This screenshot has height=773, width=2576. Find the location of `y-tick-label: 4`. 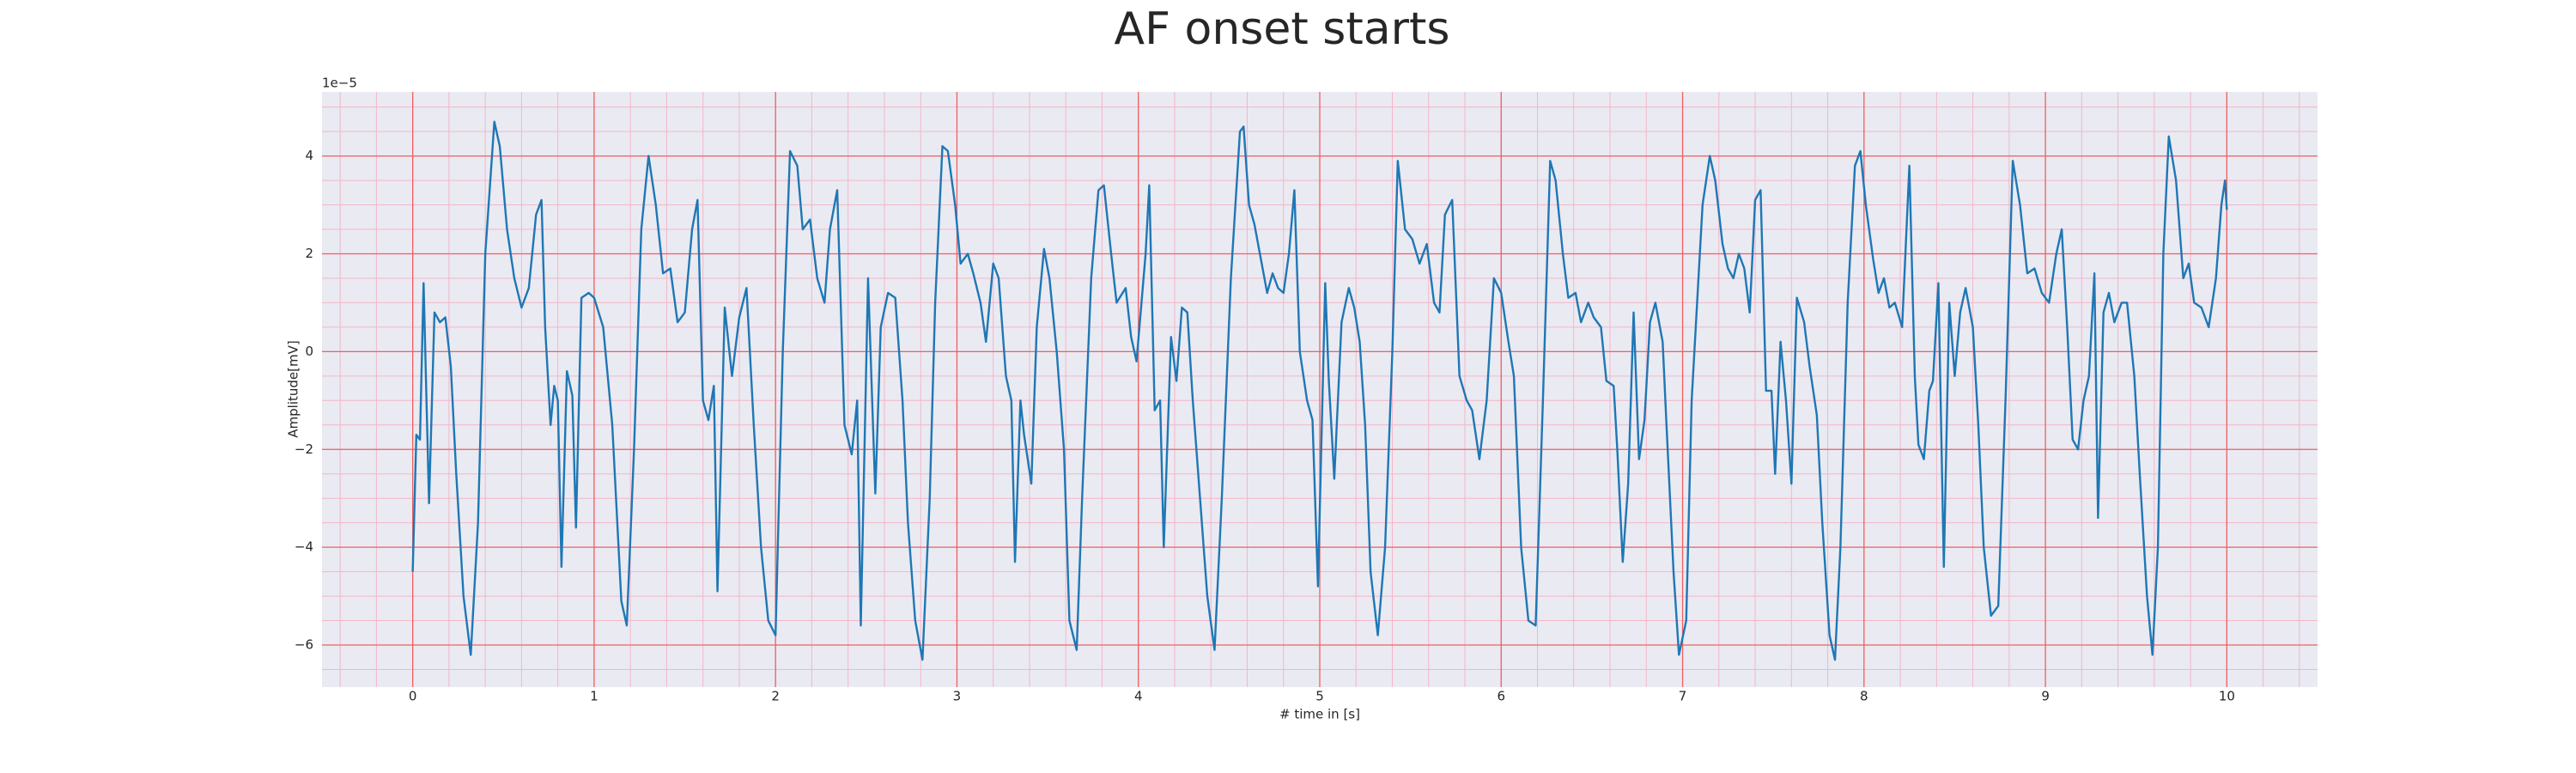

y-tick-label: 4 is located at coordinates (309, 155).